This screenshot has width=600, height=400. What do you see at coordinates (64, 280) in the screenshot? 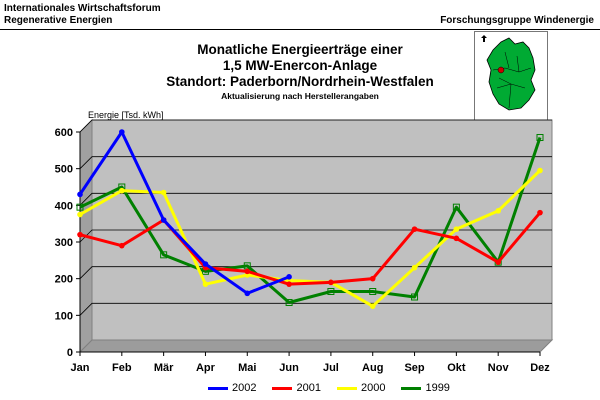
I see `y-tick-label: 200` at bounding box center [64, 280].